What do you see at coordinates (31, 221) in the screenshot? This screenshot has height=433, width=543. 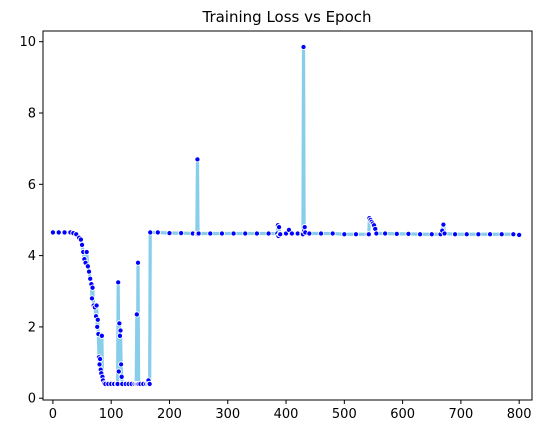 I see `y-axis: 0 2 4 6 8 10` at bounding box center [31, 221].